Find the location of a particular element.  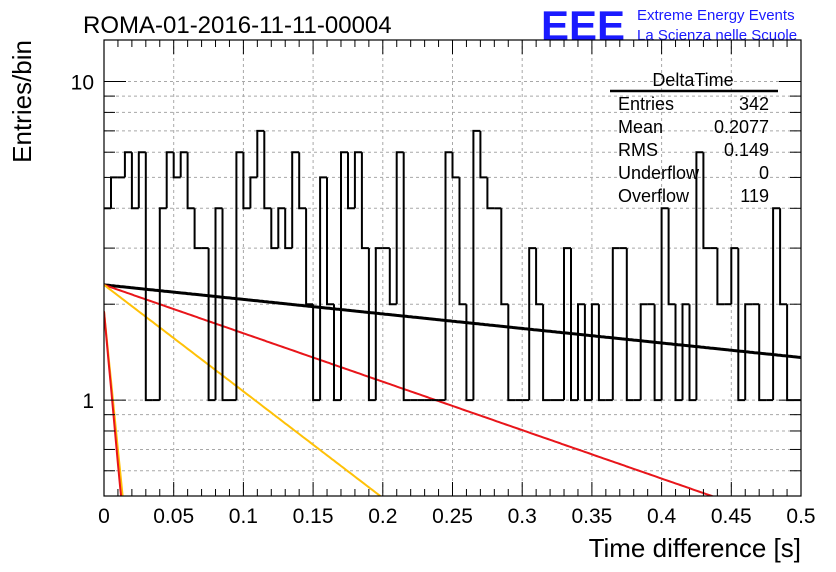

x-tick-label: 0.4 is located at coordinates (662, 516).